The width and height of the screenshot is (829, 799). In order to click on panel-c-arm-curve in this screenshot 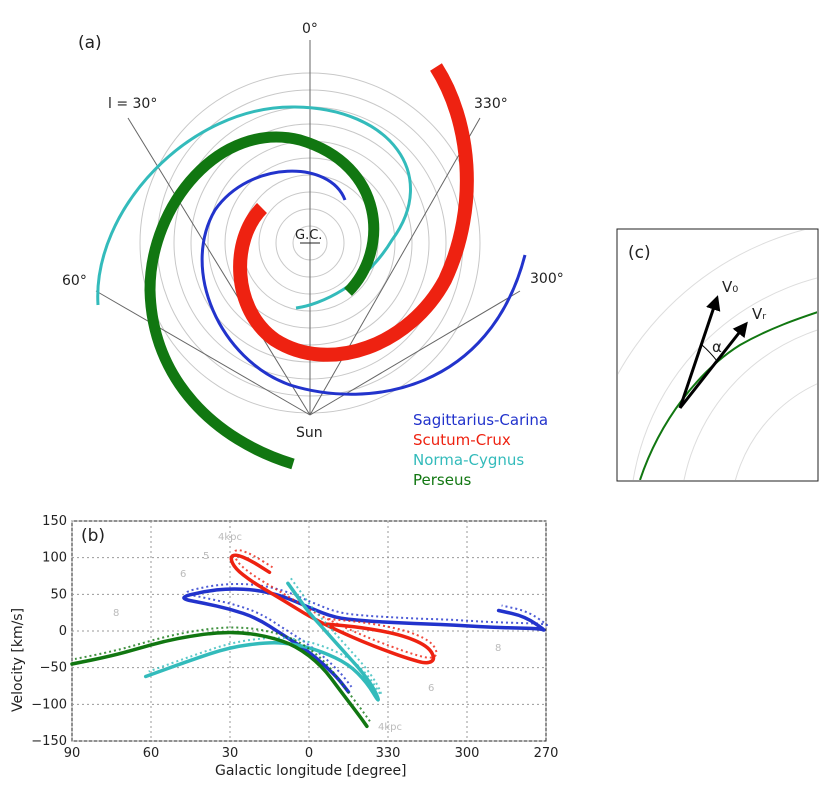, I will do `click(728, 395)`.